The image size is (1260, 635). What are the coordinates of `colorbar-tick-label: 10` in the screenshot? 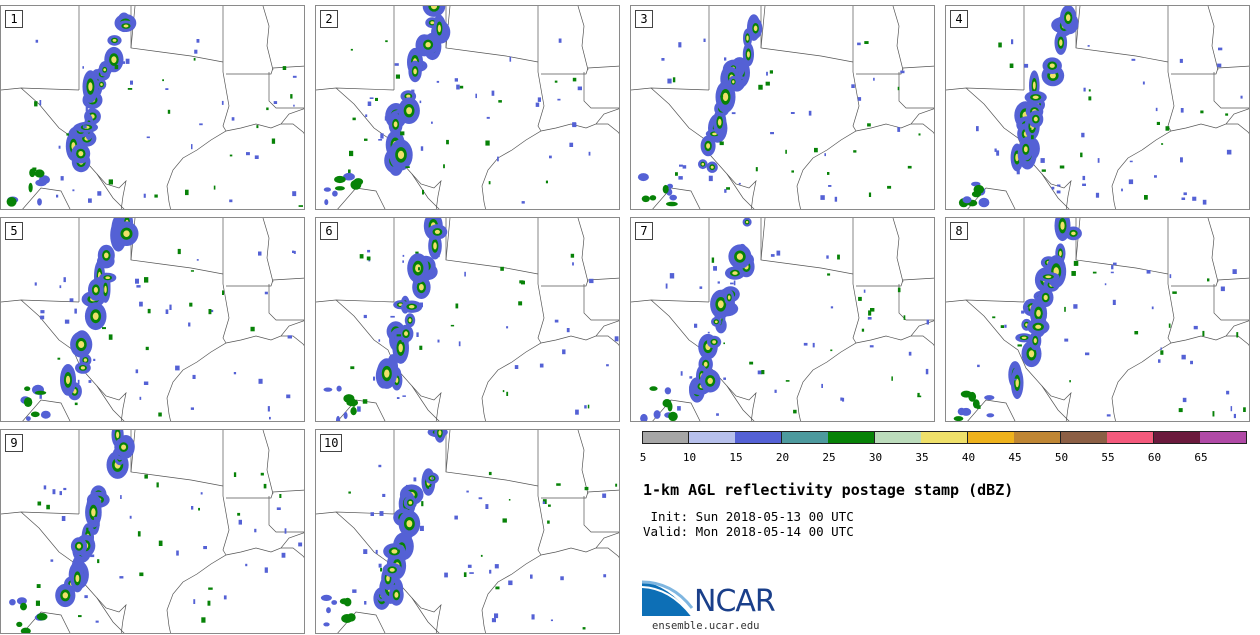 It's located at (689, 457).